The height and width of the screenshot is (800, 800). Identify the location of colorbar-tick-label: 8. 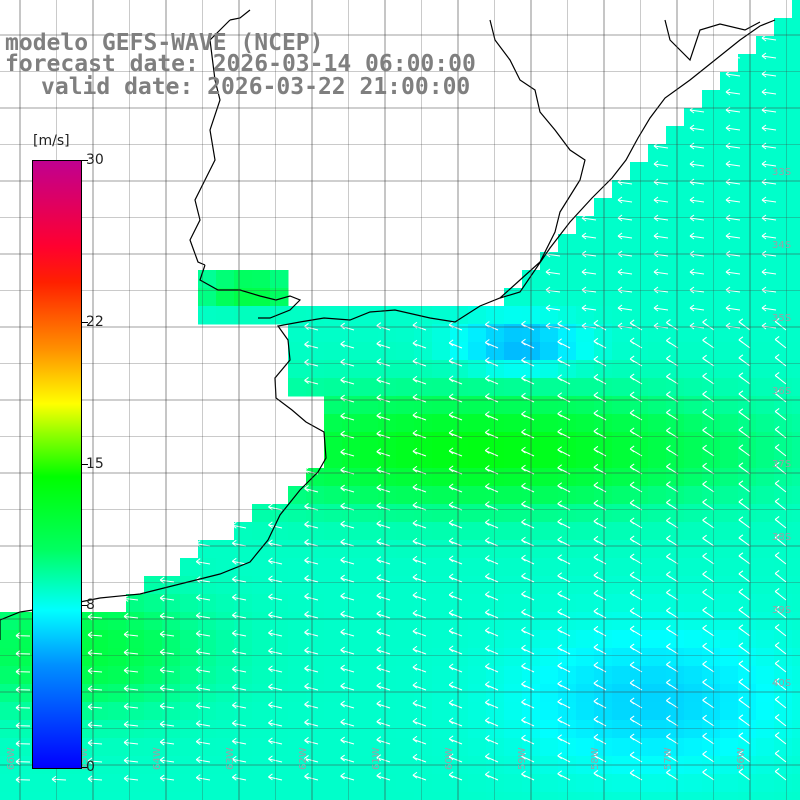
(90, 605).